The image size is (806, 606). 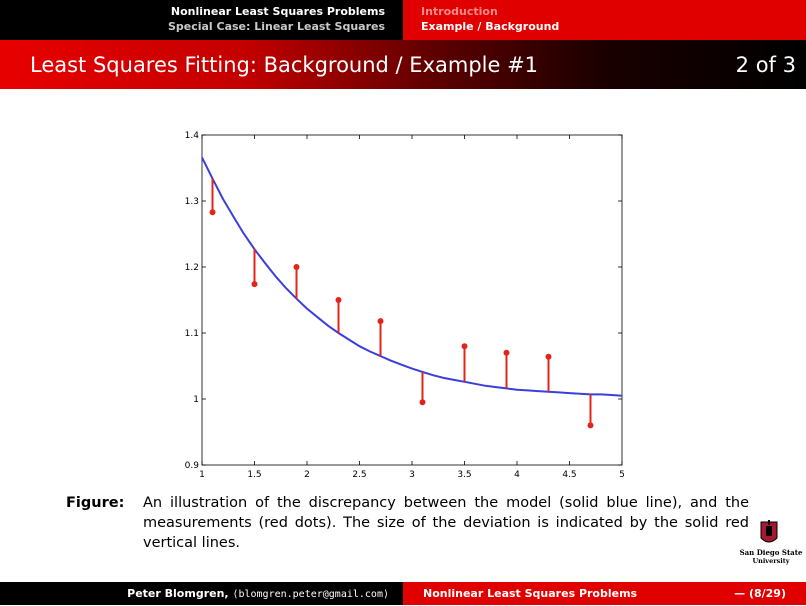 I want to click on x-tick-label: 3.5, so click(x=464, y=475).